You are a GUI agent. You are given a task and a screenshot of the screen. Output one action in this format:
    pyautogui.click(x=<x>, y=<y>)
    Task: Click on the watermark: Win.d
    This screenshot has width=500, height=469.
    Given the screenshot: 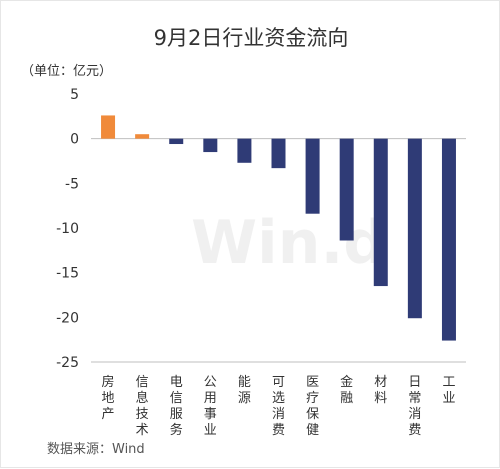 What is the action you would take?
    pyautogui.click(x=288, y=243)
    